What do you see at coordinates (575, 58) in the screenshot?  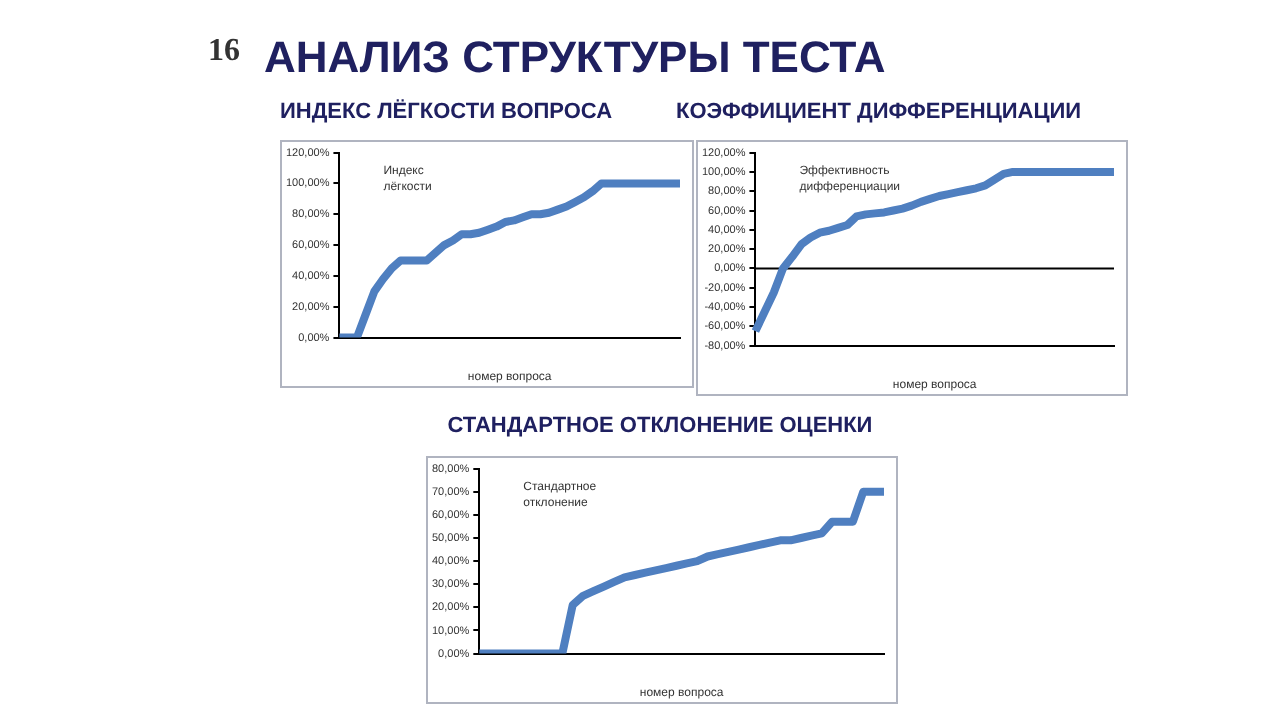 I see `text: АНАЛИЗ СТРУКТУРЫ ТЕСТА` at bounding box center [575, 58].